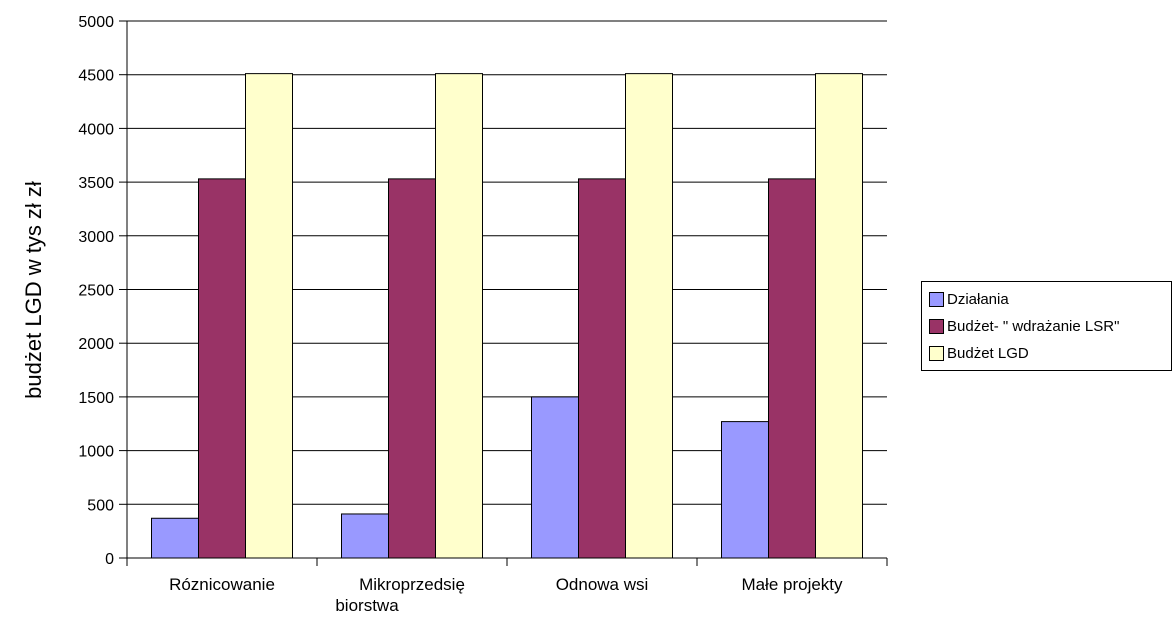 The image size is (1174, 627). What do you see at coordinates (400, 595) in the screenshot?
I see `x-tick-label: Mikroprzedsię biorstwa` at bounding box center [400, 595].